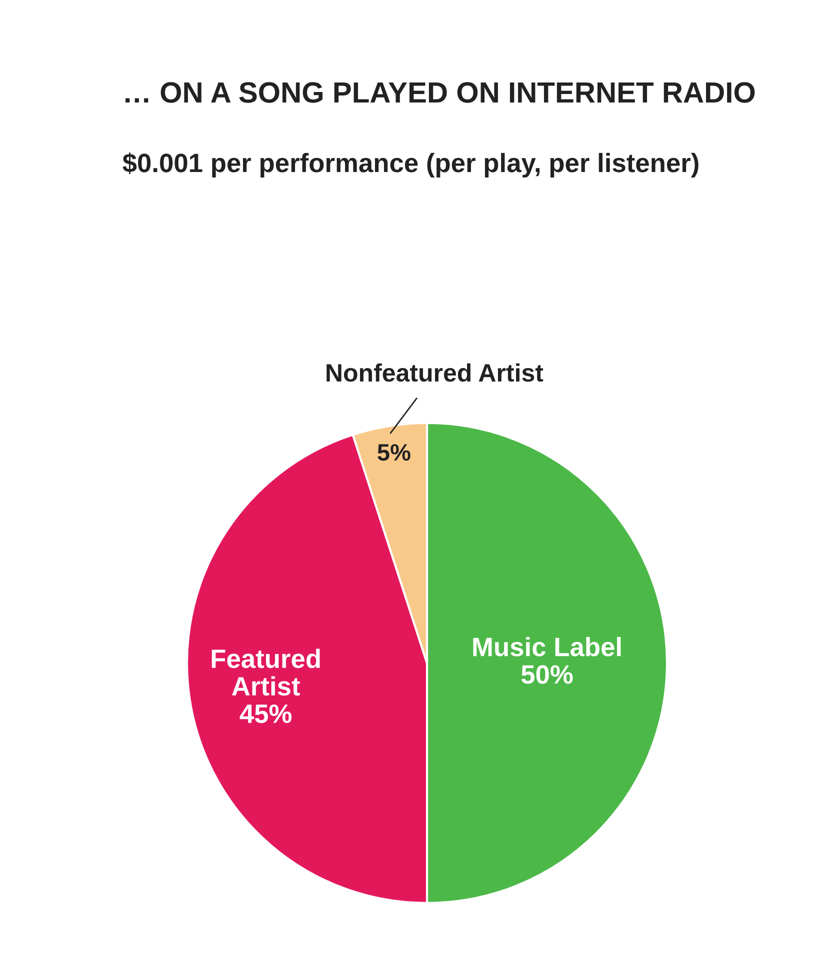 The height and width of the screenshot is (963, 832). I want to click on data-label: 5%, so click(394, 452).